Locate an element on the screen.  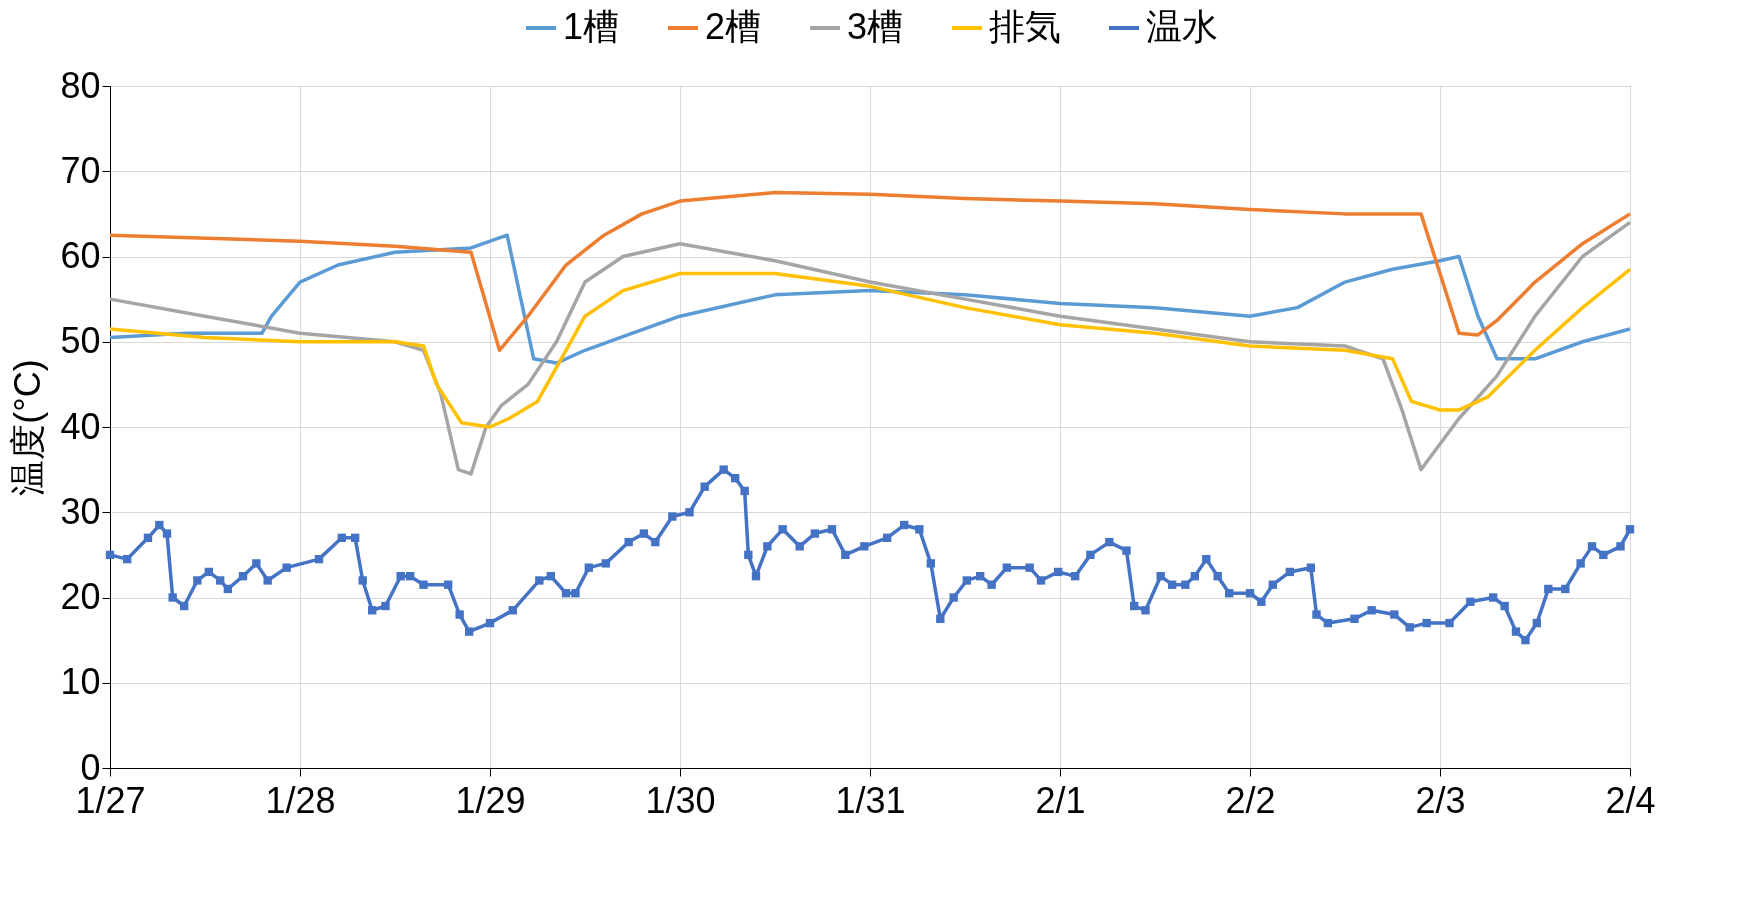
y-tick-label: 70 is located at coordinates (80, 170).